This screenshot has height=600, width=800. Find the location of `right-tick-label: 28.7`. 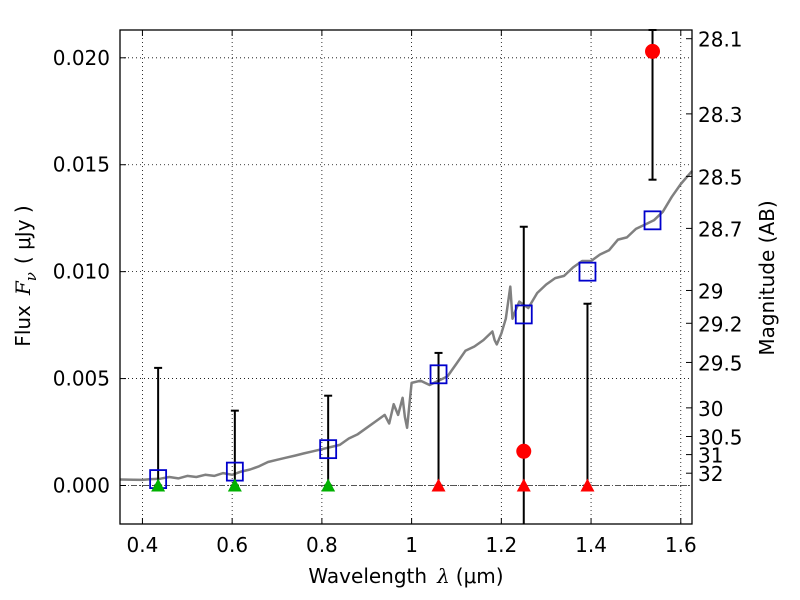

right-tick-label: 28.7 is located at coordinates (720, 229).